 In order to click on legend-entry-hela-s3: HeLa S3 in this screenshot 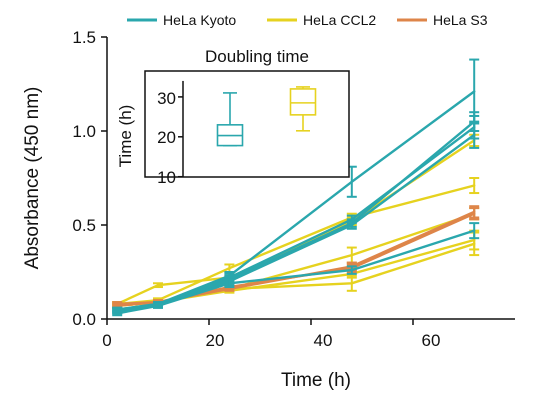, I will do `click(442, 20)`.